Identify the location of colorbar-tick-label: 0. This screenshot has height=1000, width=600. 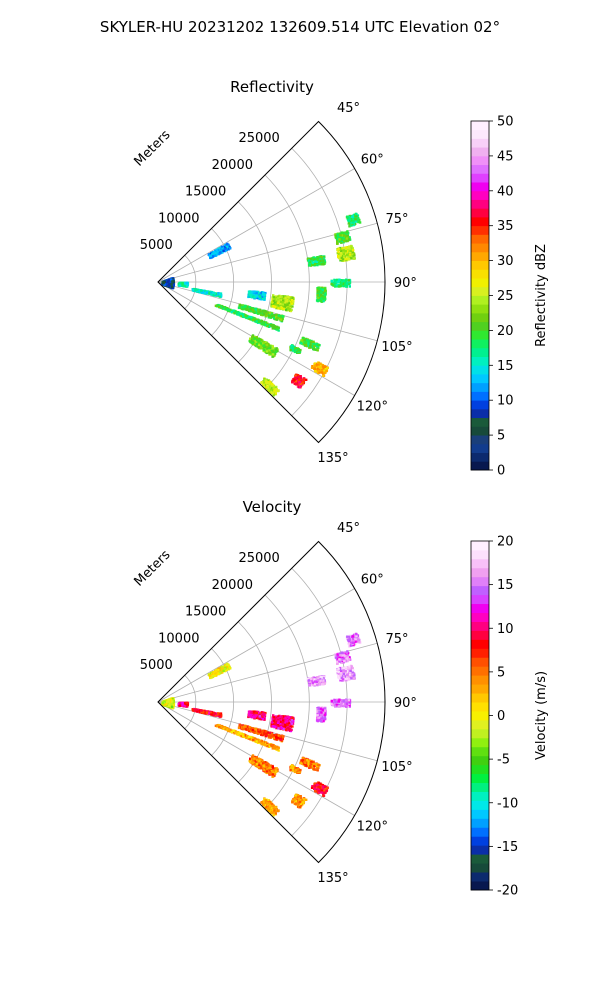
(501, 471).